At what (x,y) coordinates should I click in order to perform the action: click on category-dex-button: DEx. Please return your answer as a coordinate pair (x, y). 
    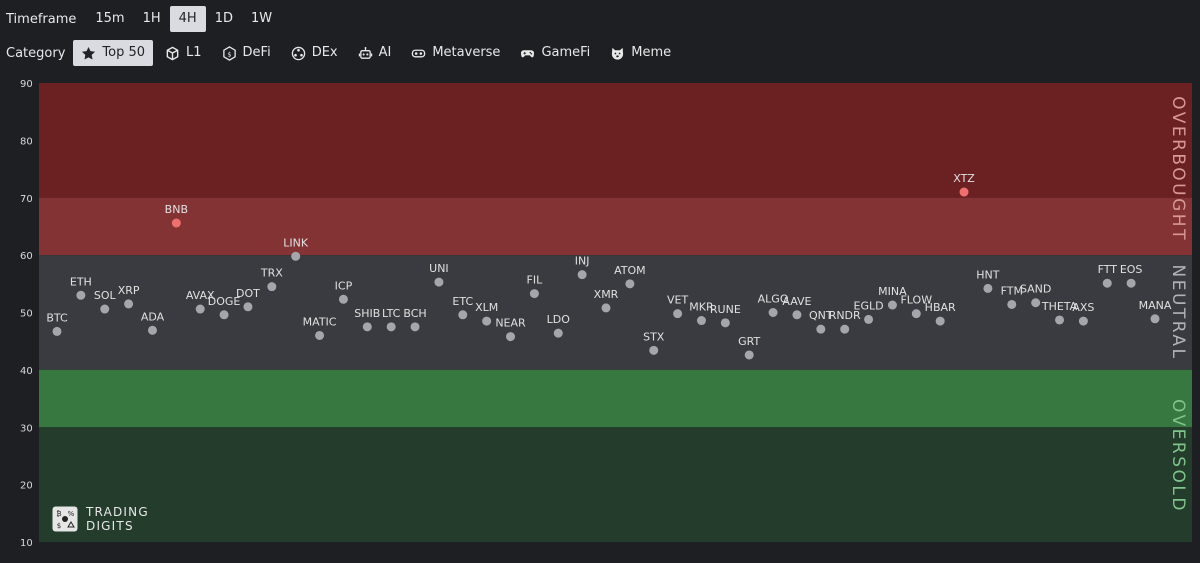
    Looking at the image, I should click on (314, 53).